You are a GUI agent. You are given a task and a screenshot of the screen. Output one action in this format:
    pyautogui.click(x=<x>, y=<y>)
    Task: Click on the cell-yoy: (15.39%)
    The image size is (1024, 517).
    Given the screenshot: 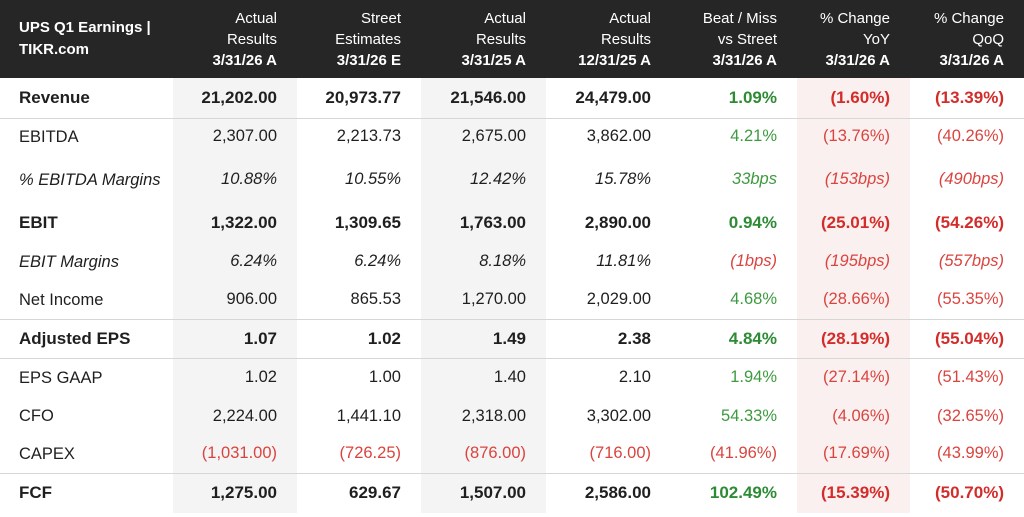 What is the action you would take?
    pyautogui.click(x=853, y=493)
    